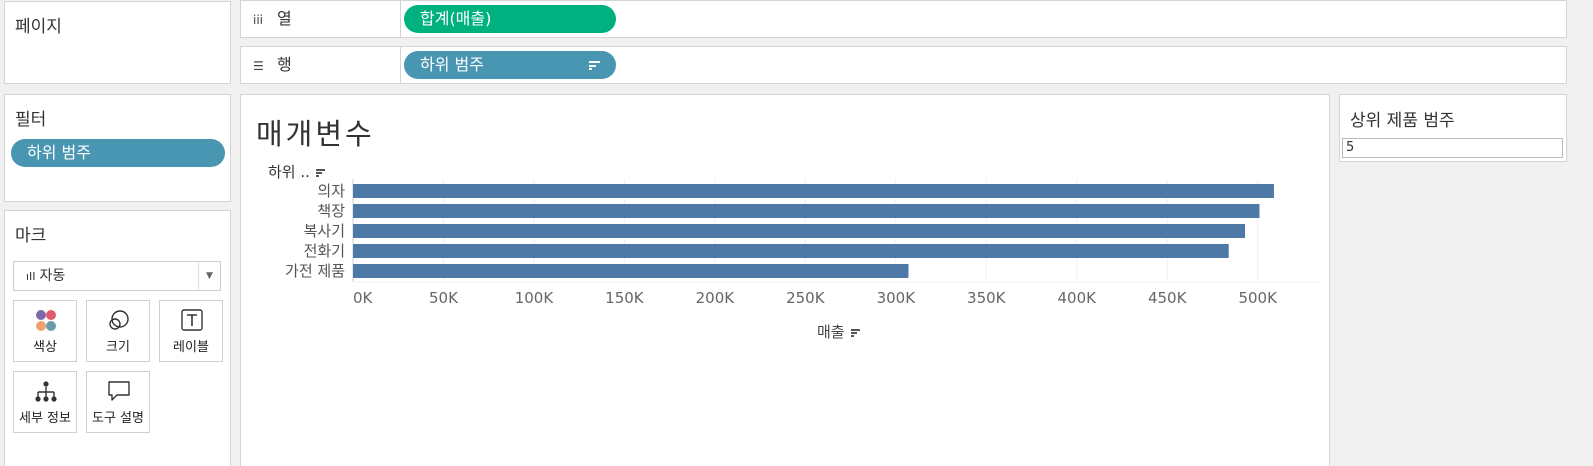 The height and width of the screenshot is (466, 1593). I want to click on rows-icon: ☰, so click(258, 66).